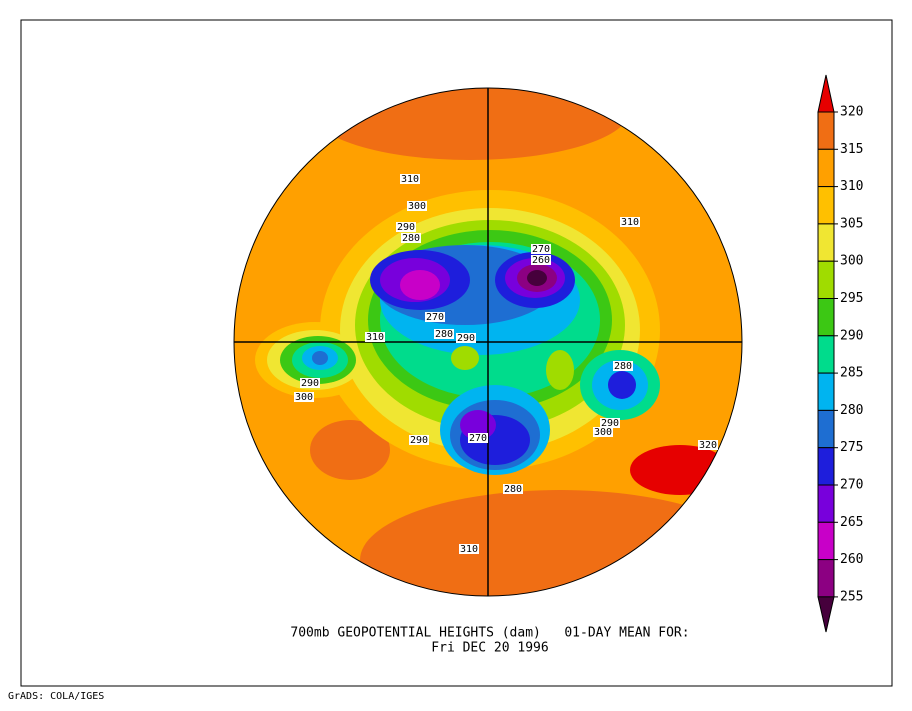 Image resolution: width=912 pixels, height=711 pixels. I want to click on colorbar-label: 285, so click(851, 373).